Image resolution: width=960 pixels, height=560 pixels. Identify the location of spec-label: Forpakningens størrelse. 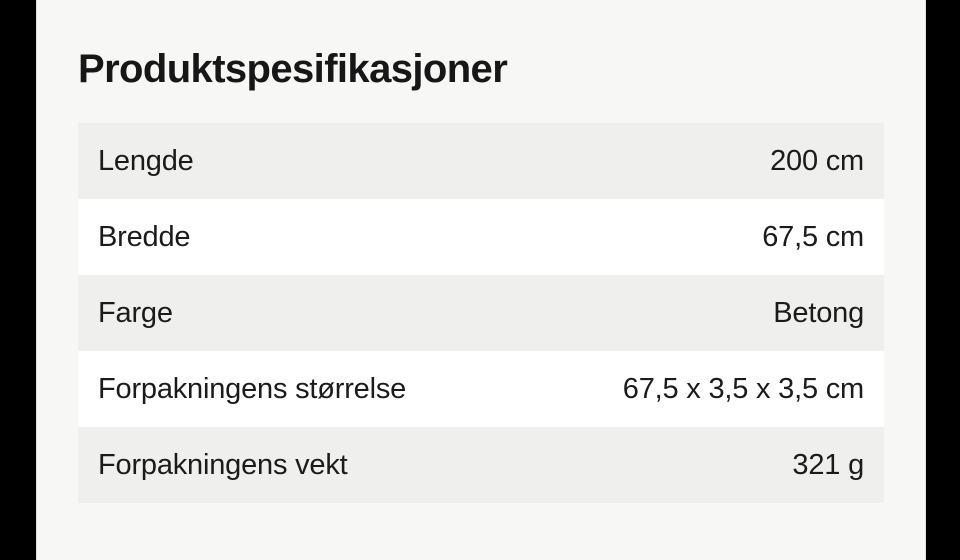
(252, 388).